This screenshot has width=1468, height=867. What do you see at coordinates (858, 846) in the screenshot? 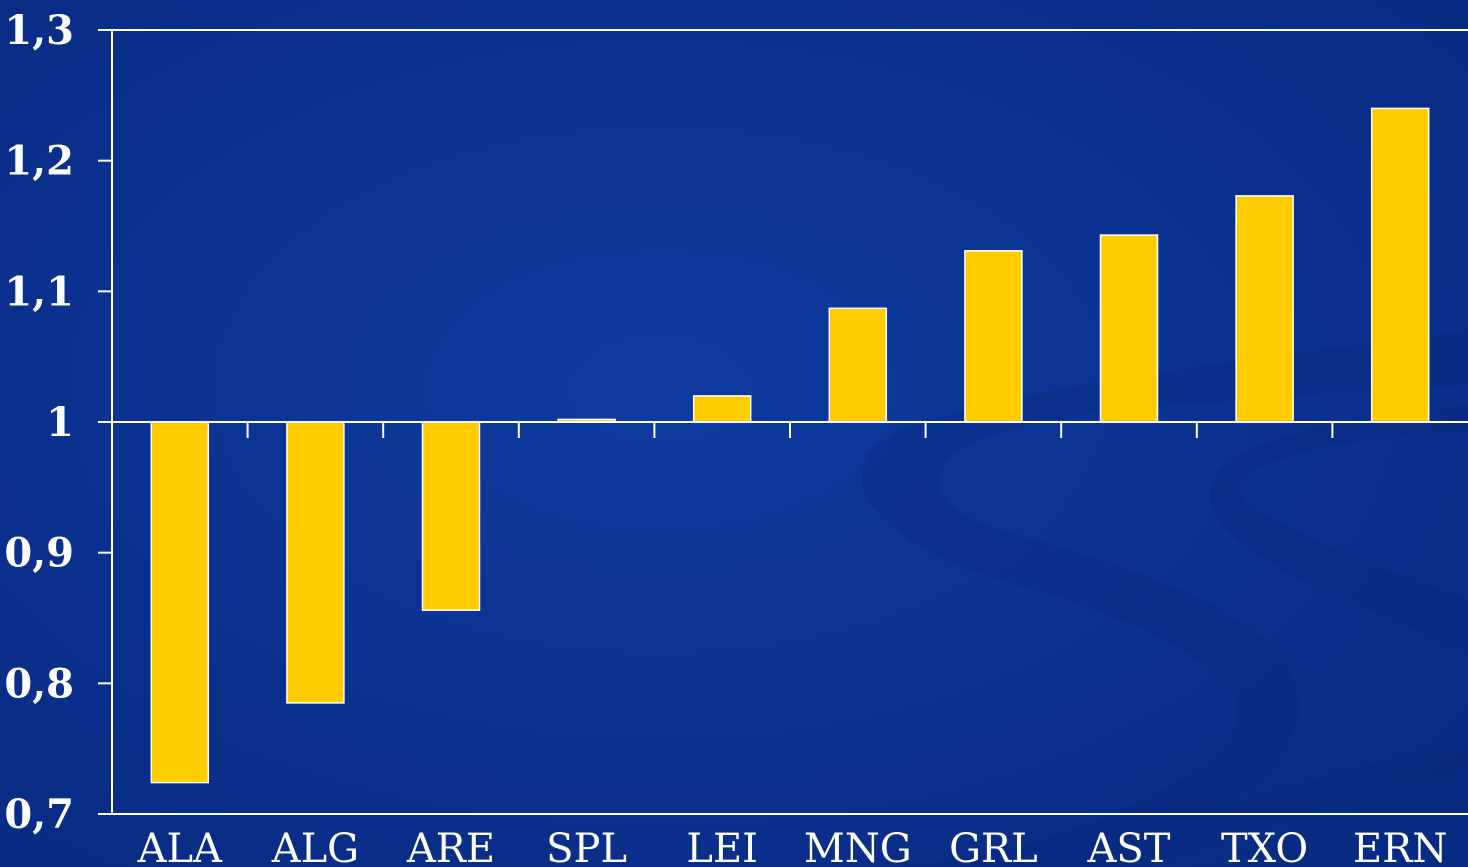
I see `x-tick-label-mng: MNG` at bounding box center [858, 846].